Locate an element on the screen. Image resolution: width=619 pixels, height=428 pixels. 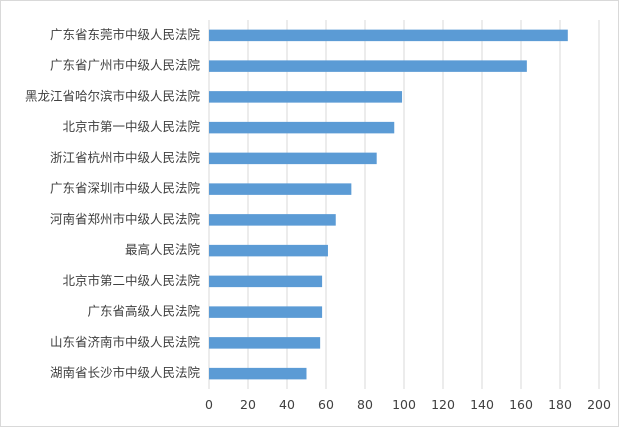
x-tick-label: 80 is located at coordinates (365, 404).